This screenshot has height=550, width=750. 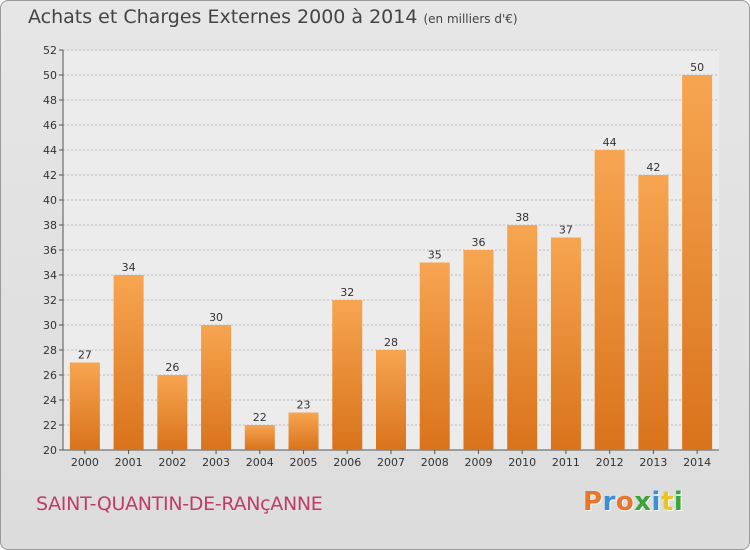 What do you see at coordinates (179, 504) in the screenshot?
I see `commune-name: SAINT-QUANTIN-DE-RANçANNE` at bounding box center [179, 504].